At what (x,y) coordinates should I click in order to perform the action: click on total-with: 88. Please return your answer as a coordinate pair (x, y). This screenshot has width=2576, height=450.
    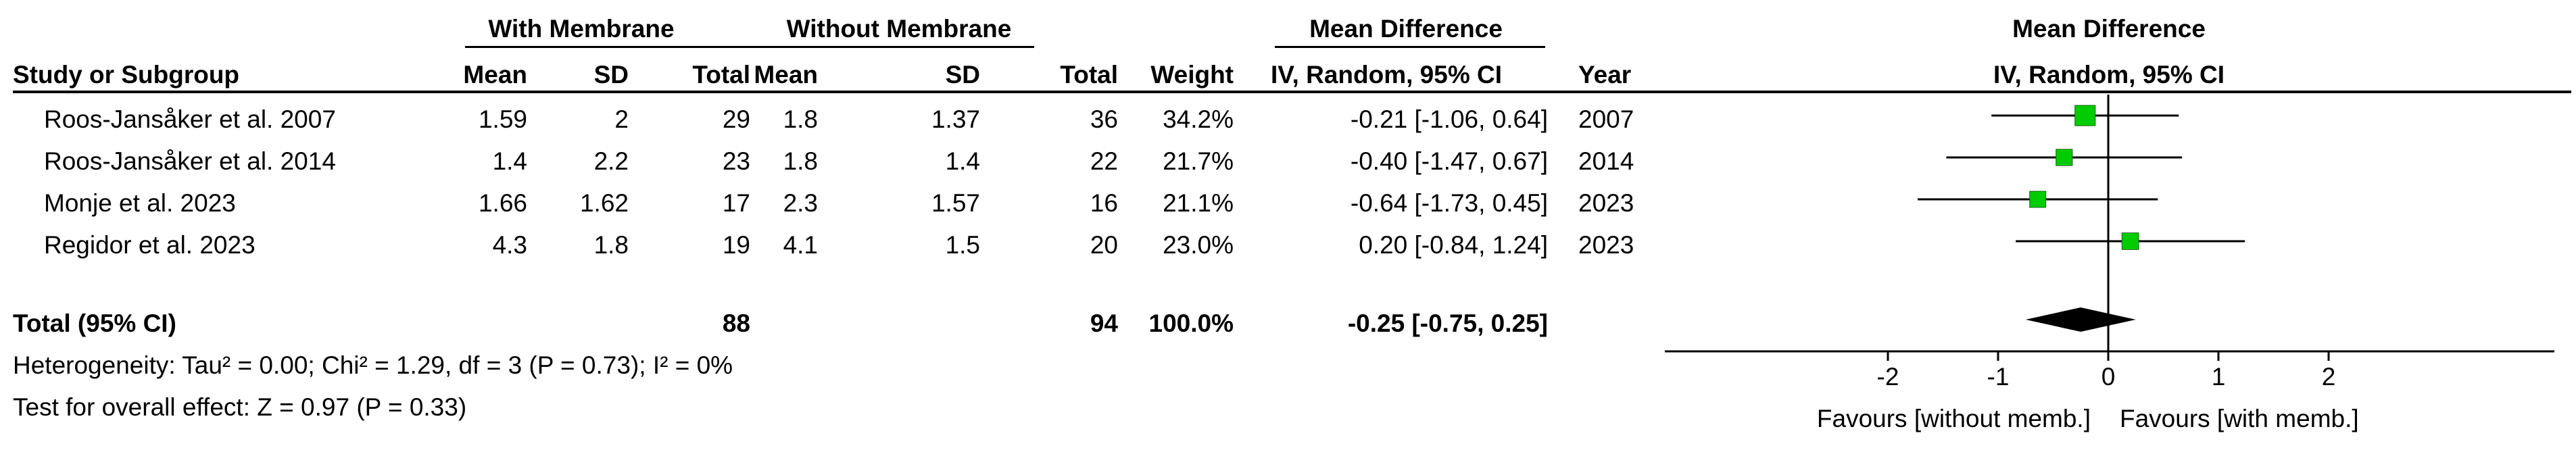
    Looking at the image, I should click on (736, 323).